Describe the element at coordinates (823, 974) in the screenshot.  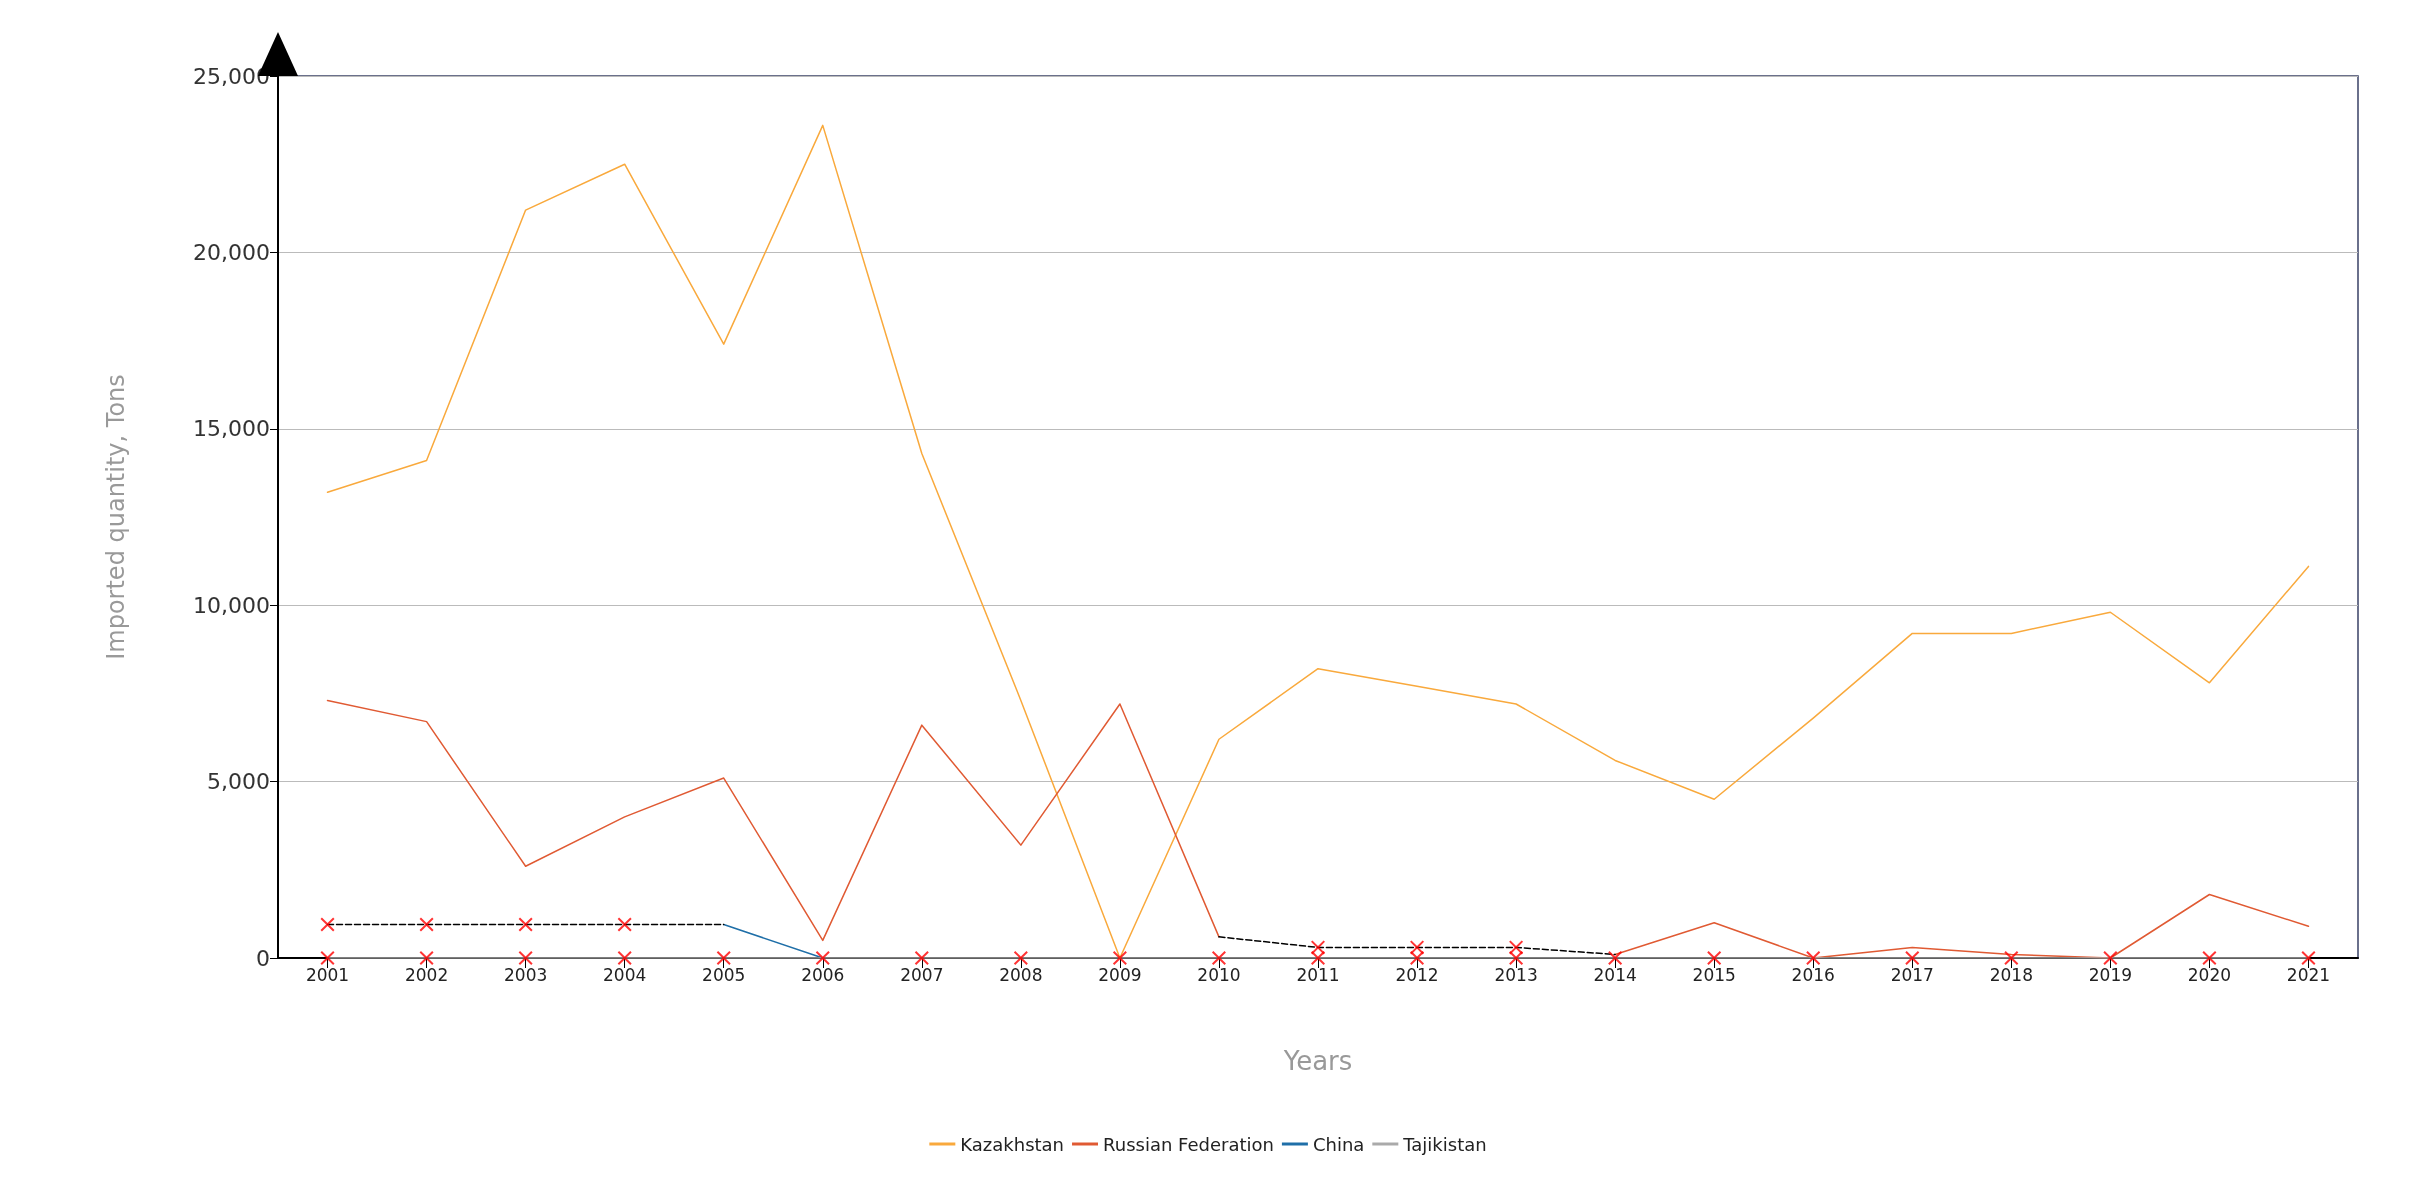
I see `x-tick-label: 2006` at that location.